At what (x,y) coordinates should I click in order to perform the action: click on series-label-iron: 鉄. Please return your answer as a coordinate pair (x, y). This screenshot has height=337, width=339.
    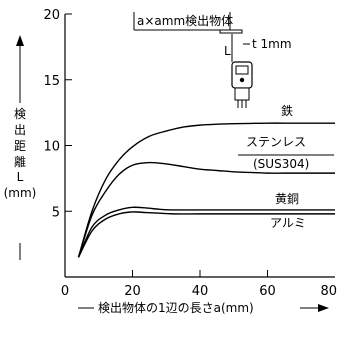
    Looking at the image, I should click on (287, 110).